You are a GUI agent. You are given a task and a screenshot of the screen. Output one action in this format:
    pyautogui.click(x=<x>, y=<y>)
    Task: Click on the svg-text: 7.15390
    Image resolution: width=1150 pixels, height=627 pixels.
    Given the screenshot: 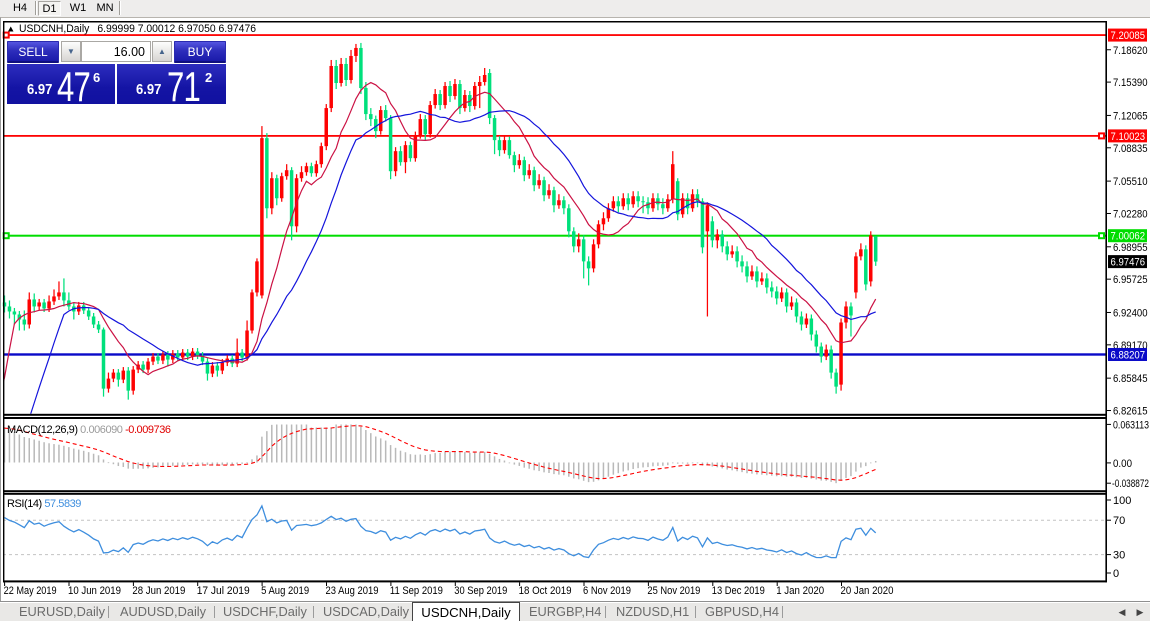 What is the action you would take?
    pyautogui.click(x=1130, y=83)
    